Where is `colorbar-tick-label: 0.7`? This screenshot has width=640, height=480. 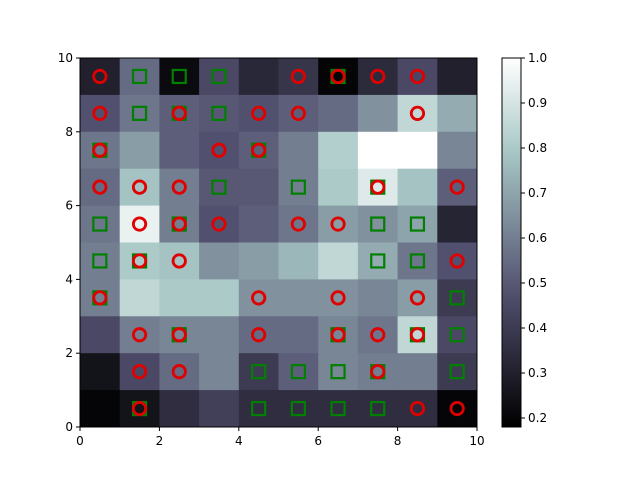 colorbar-tick-label: 0.7 is located at coordinates (537, 193).